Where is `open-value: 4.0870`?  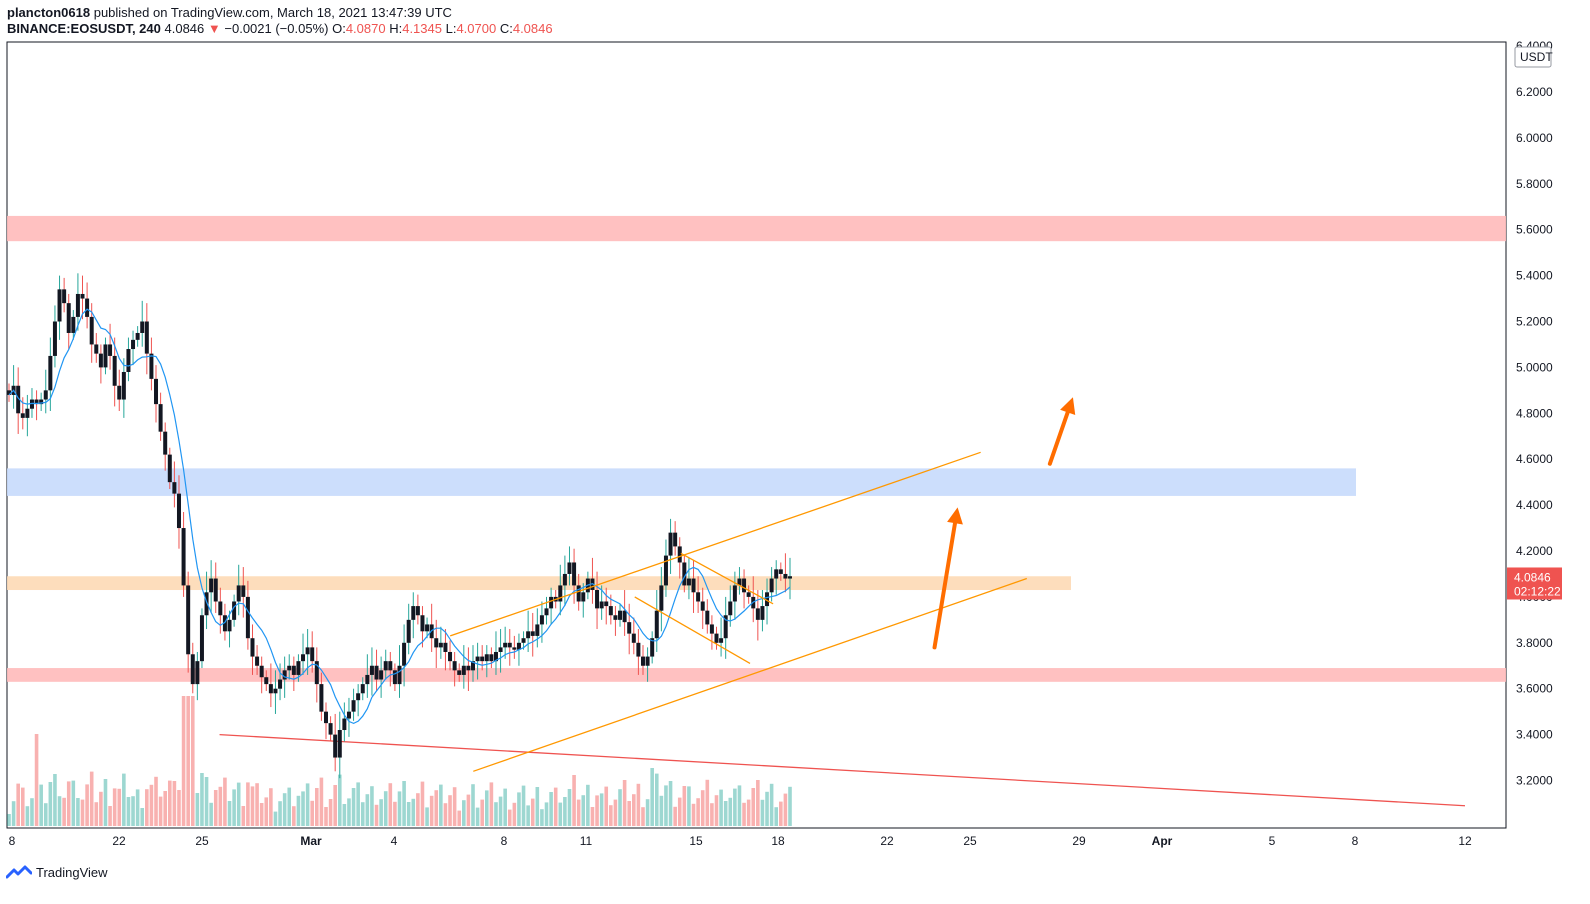
open-value: 4.0870 is located at coordinates (365, 28).